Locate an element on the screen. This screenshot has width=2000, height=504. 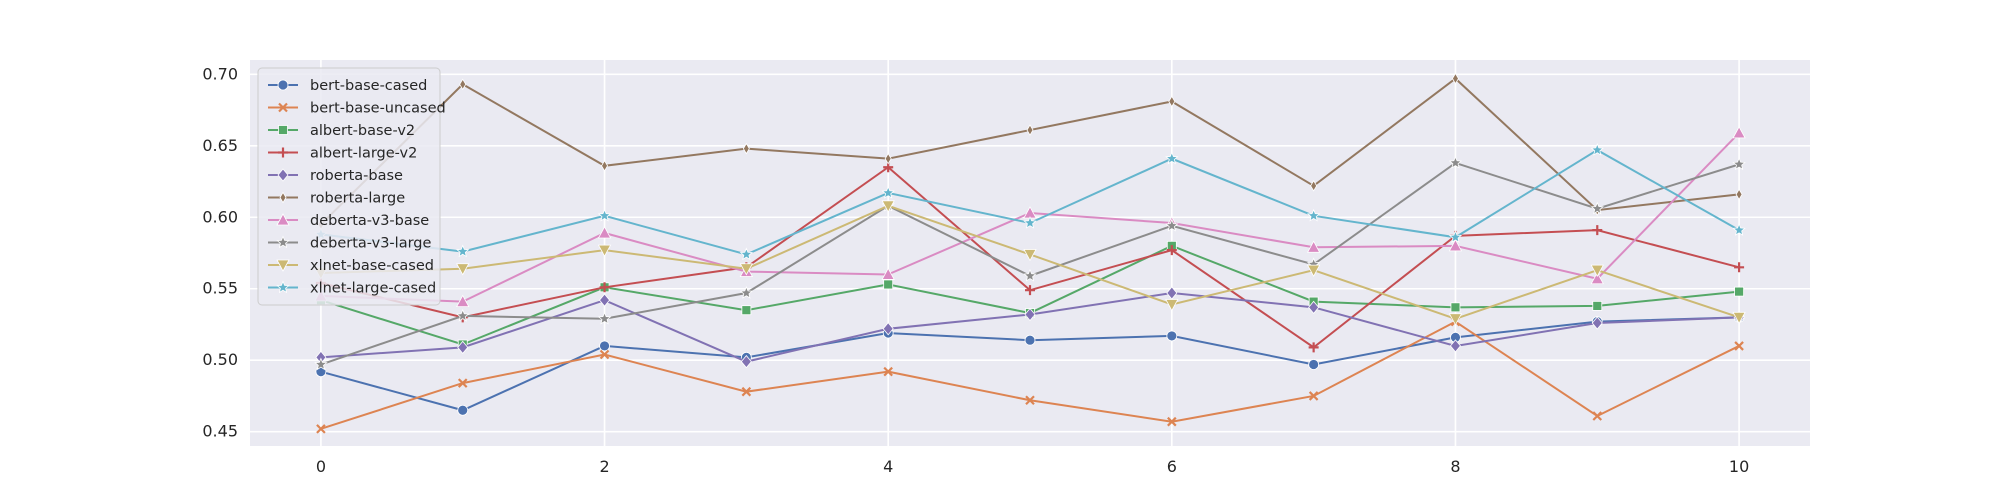
legend-item: albert-large-v2 is located at coordinates (342, 154).